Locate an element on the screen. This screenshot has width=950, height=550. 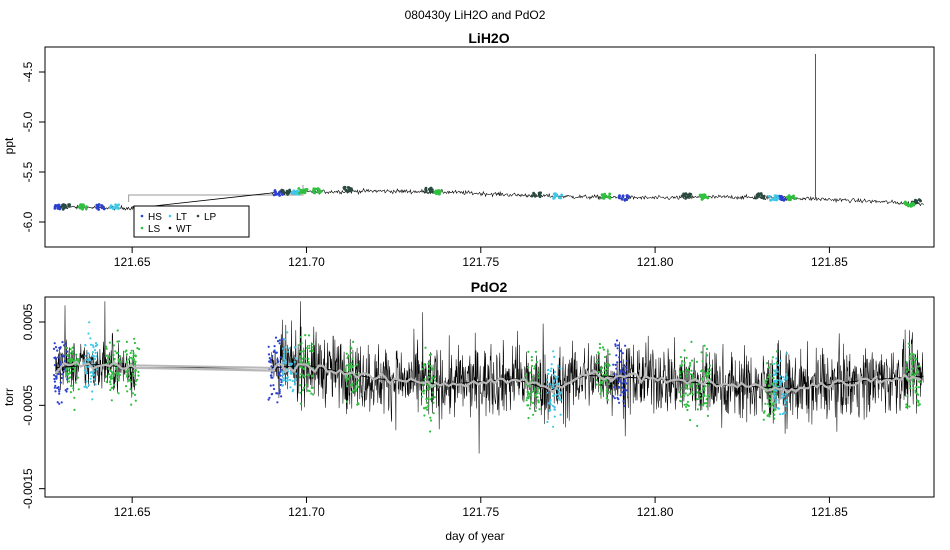
legend-label-lp: LP is located at coordinates (210, 217).